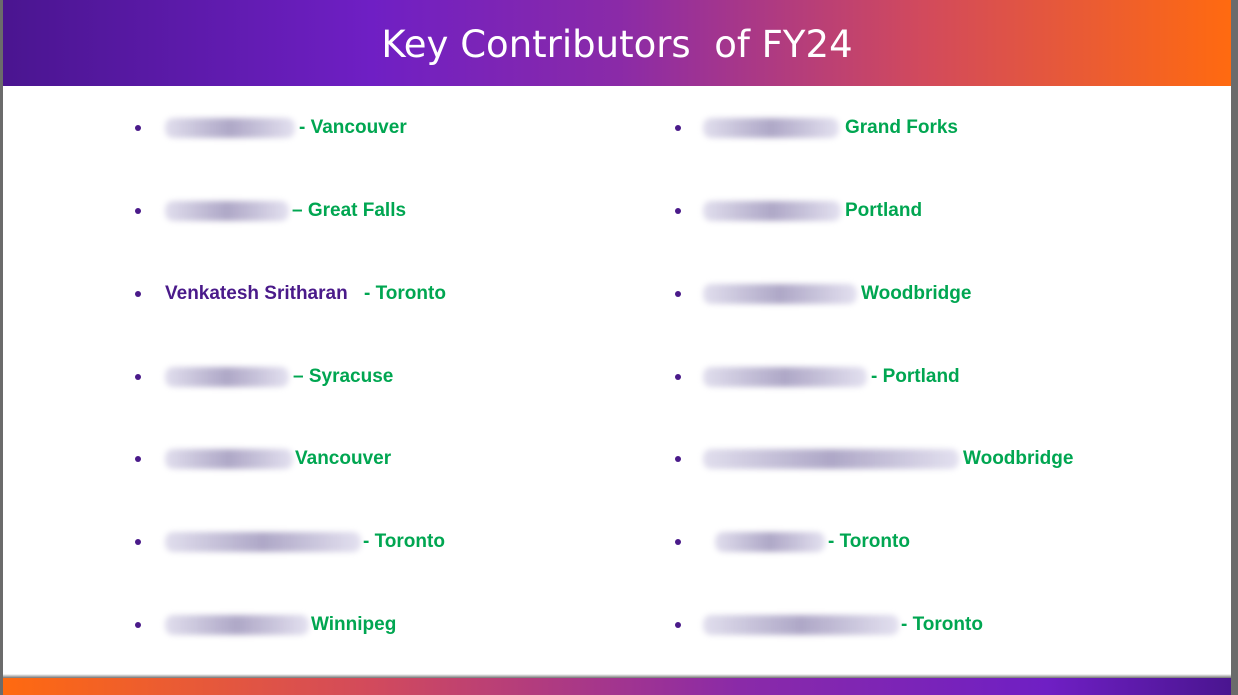  I want to click on list-item: - Portland, so click(915, 377).